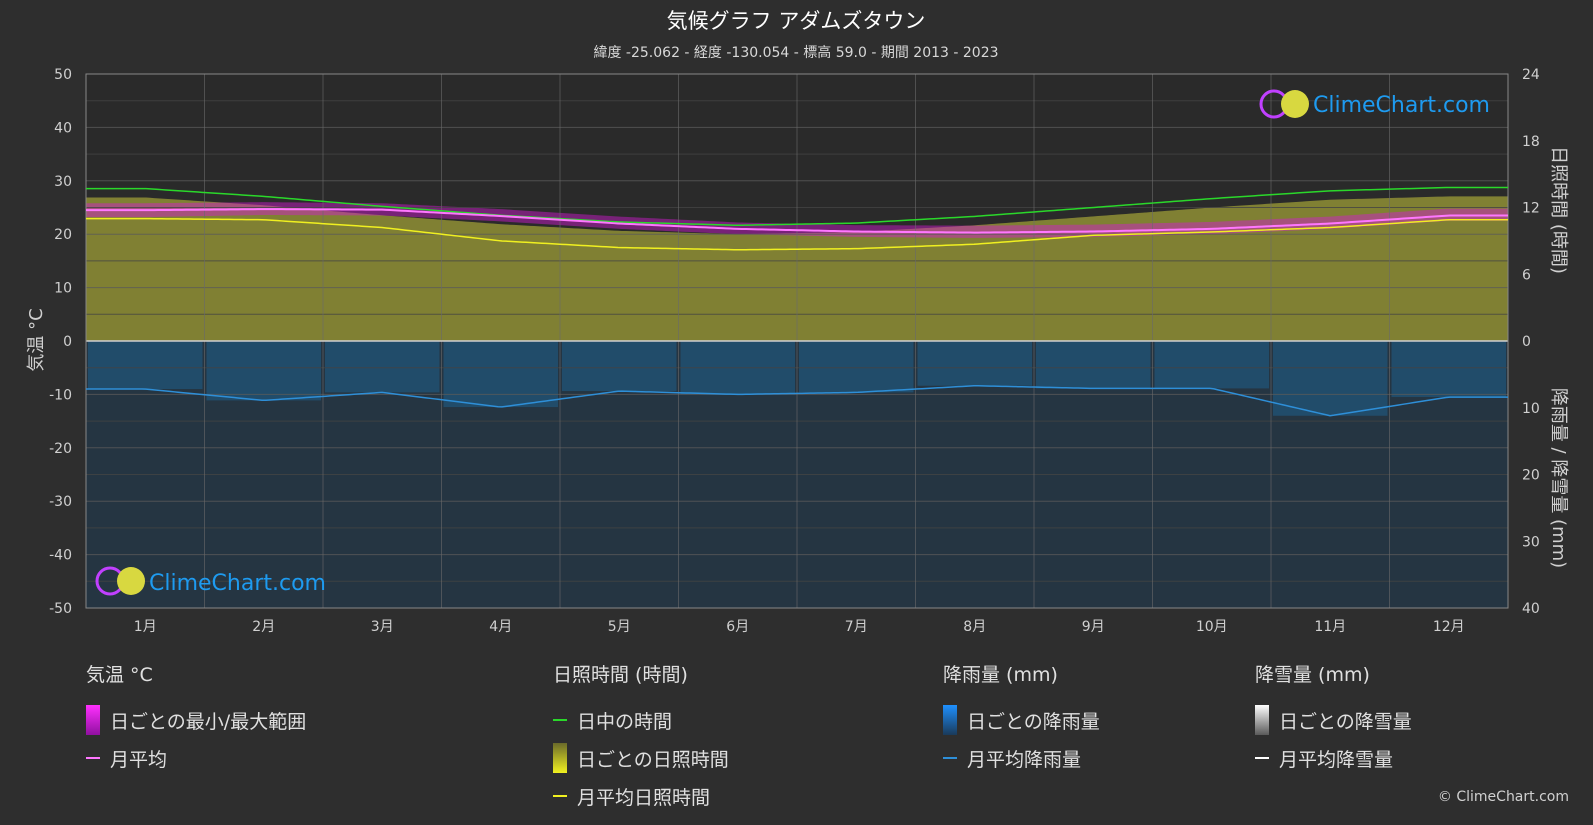 This screenshot has width=1593, height=825. I want to click on right-tick-label: 10, so click(1531, 409).